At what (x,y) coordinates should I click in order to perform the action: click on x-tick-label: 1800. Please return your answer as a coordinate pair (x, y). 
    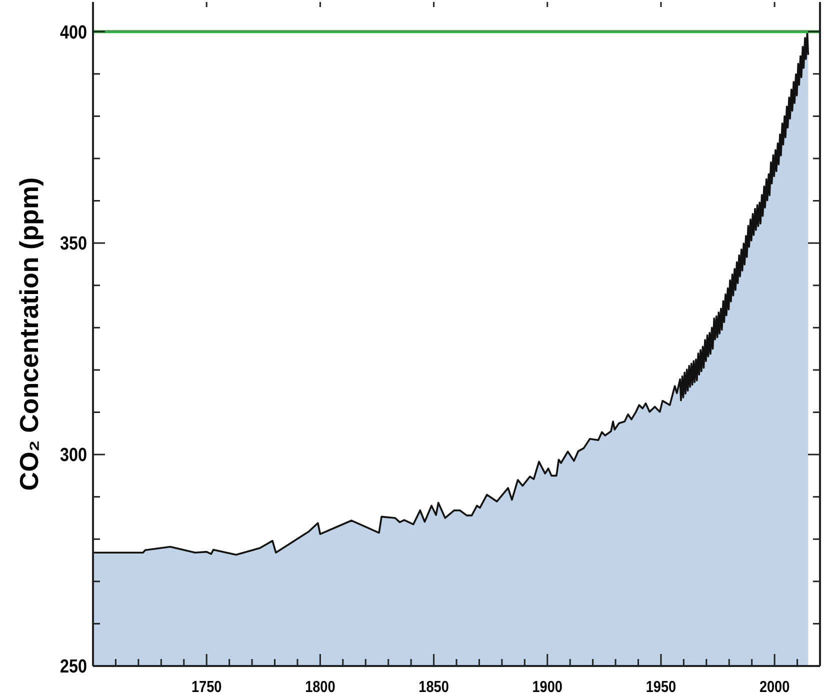
    Looking at the image, I should click on (320, 687).